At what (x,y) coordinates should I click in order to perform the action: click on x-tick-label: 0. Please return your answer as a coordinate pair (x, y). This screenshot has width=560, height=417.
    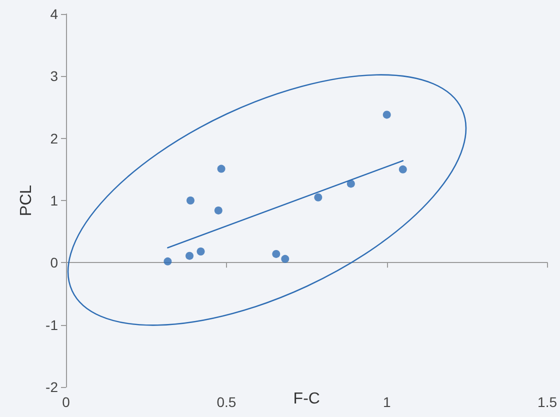
    Looking at the image, I should click on (66, 402).